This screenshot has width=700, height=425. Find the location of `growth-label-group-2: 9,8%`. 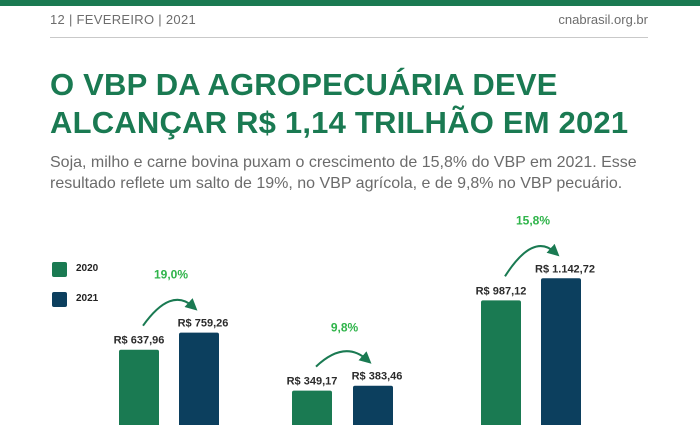

growth-label-group-2: 9,8% is located at coordinates (345, 328).